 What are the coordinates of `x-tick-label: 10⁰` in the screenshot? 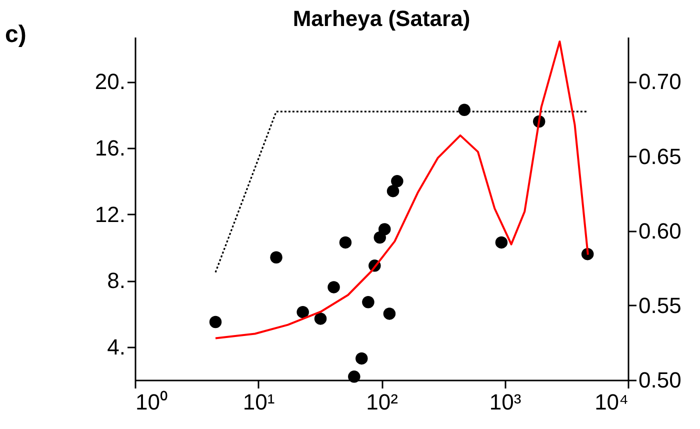 It's located at (152, 402).